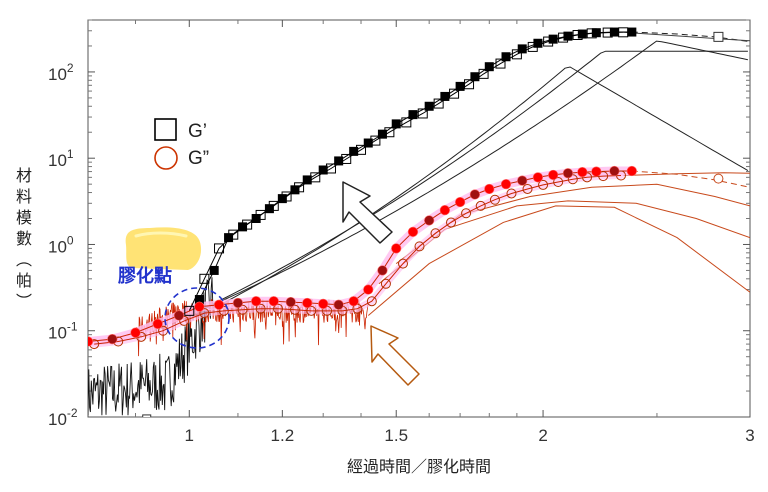 Image resolution: width=768 pixels, height=492 pixels. Describe the element at coordinates (283, 435) in the screenshot. I see `x-tick-label: 1.2` at that location.